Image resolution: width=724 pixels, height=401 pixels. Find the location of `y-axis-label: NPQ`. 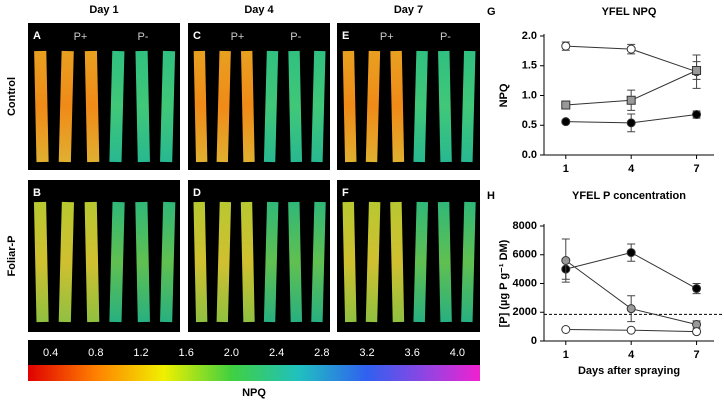

y-axis-label: NPQ is located at coordinates (504, 95).